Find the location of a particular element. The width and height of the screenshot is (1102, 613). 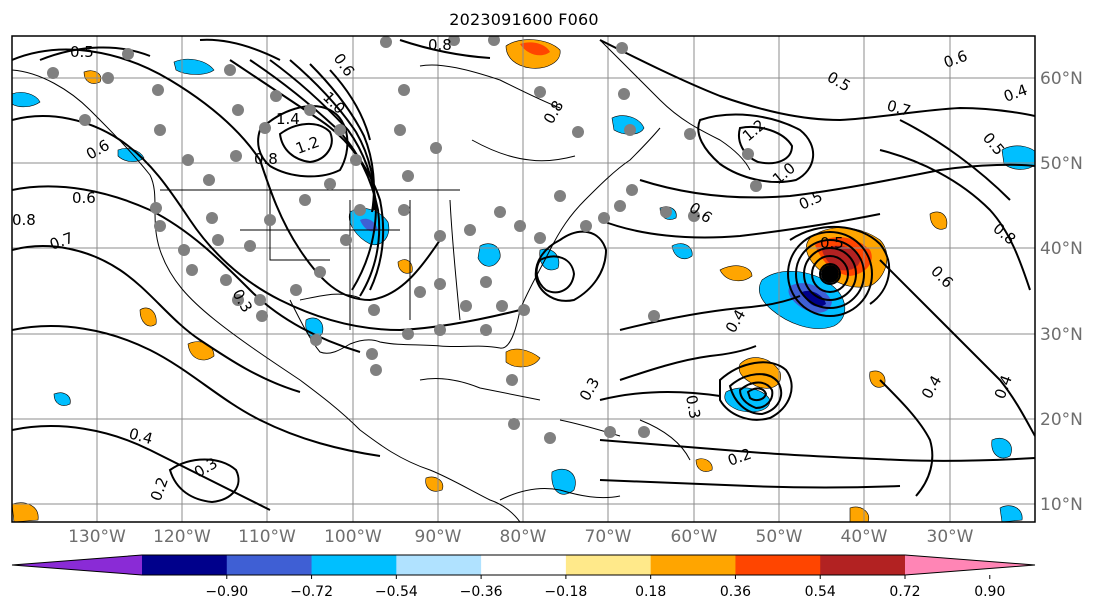

colorbar-tick-label: 0.18 is located at coordinates (650, 592).